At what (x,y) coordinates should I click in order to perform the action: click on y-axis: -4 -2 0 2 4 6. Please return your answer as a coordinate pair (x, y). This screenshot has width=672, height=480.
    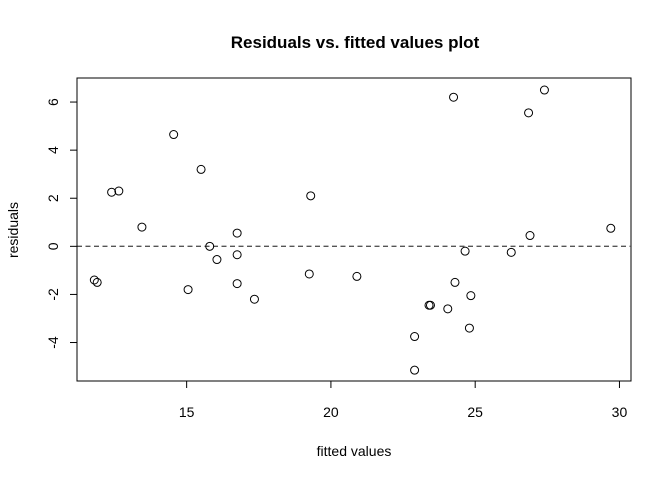
    Looking at the image, I should click on (61, 223).